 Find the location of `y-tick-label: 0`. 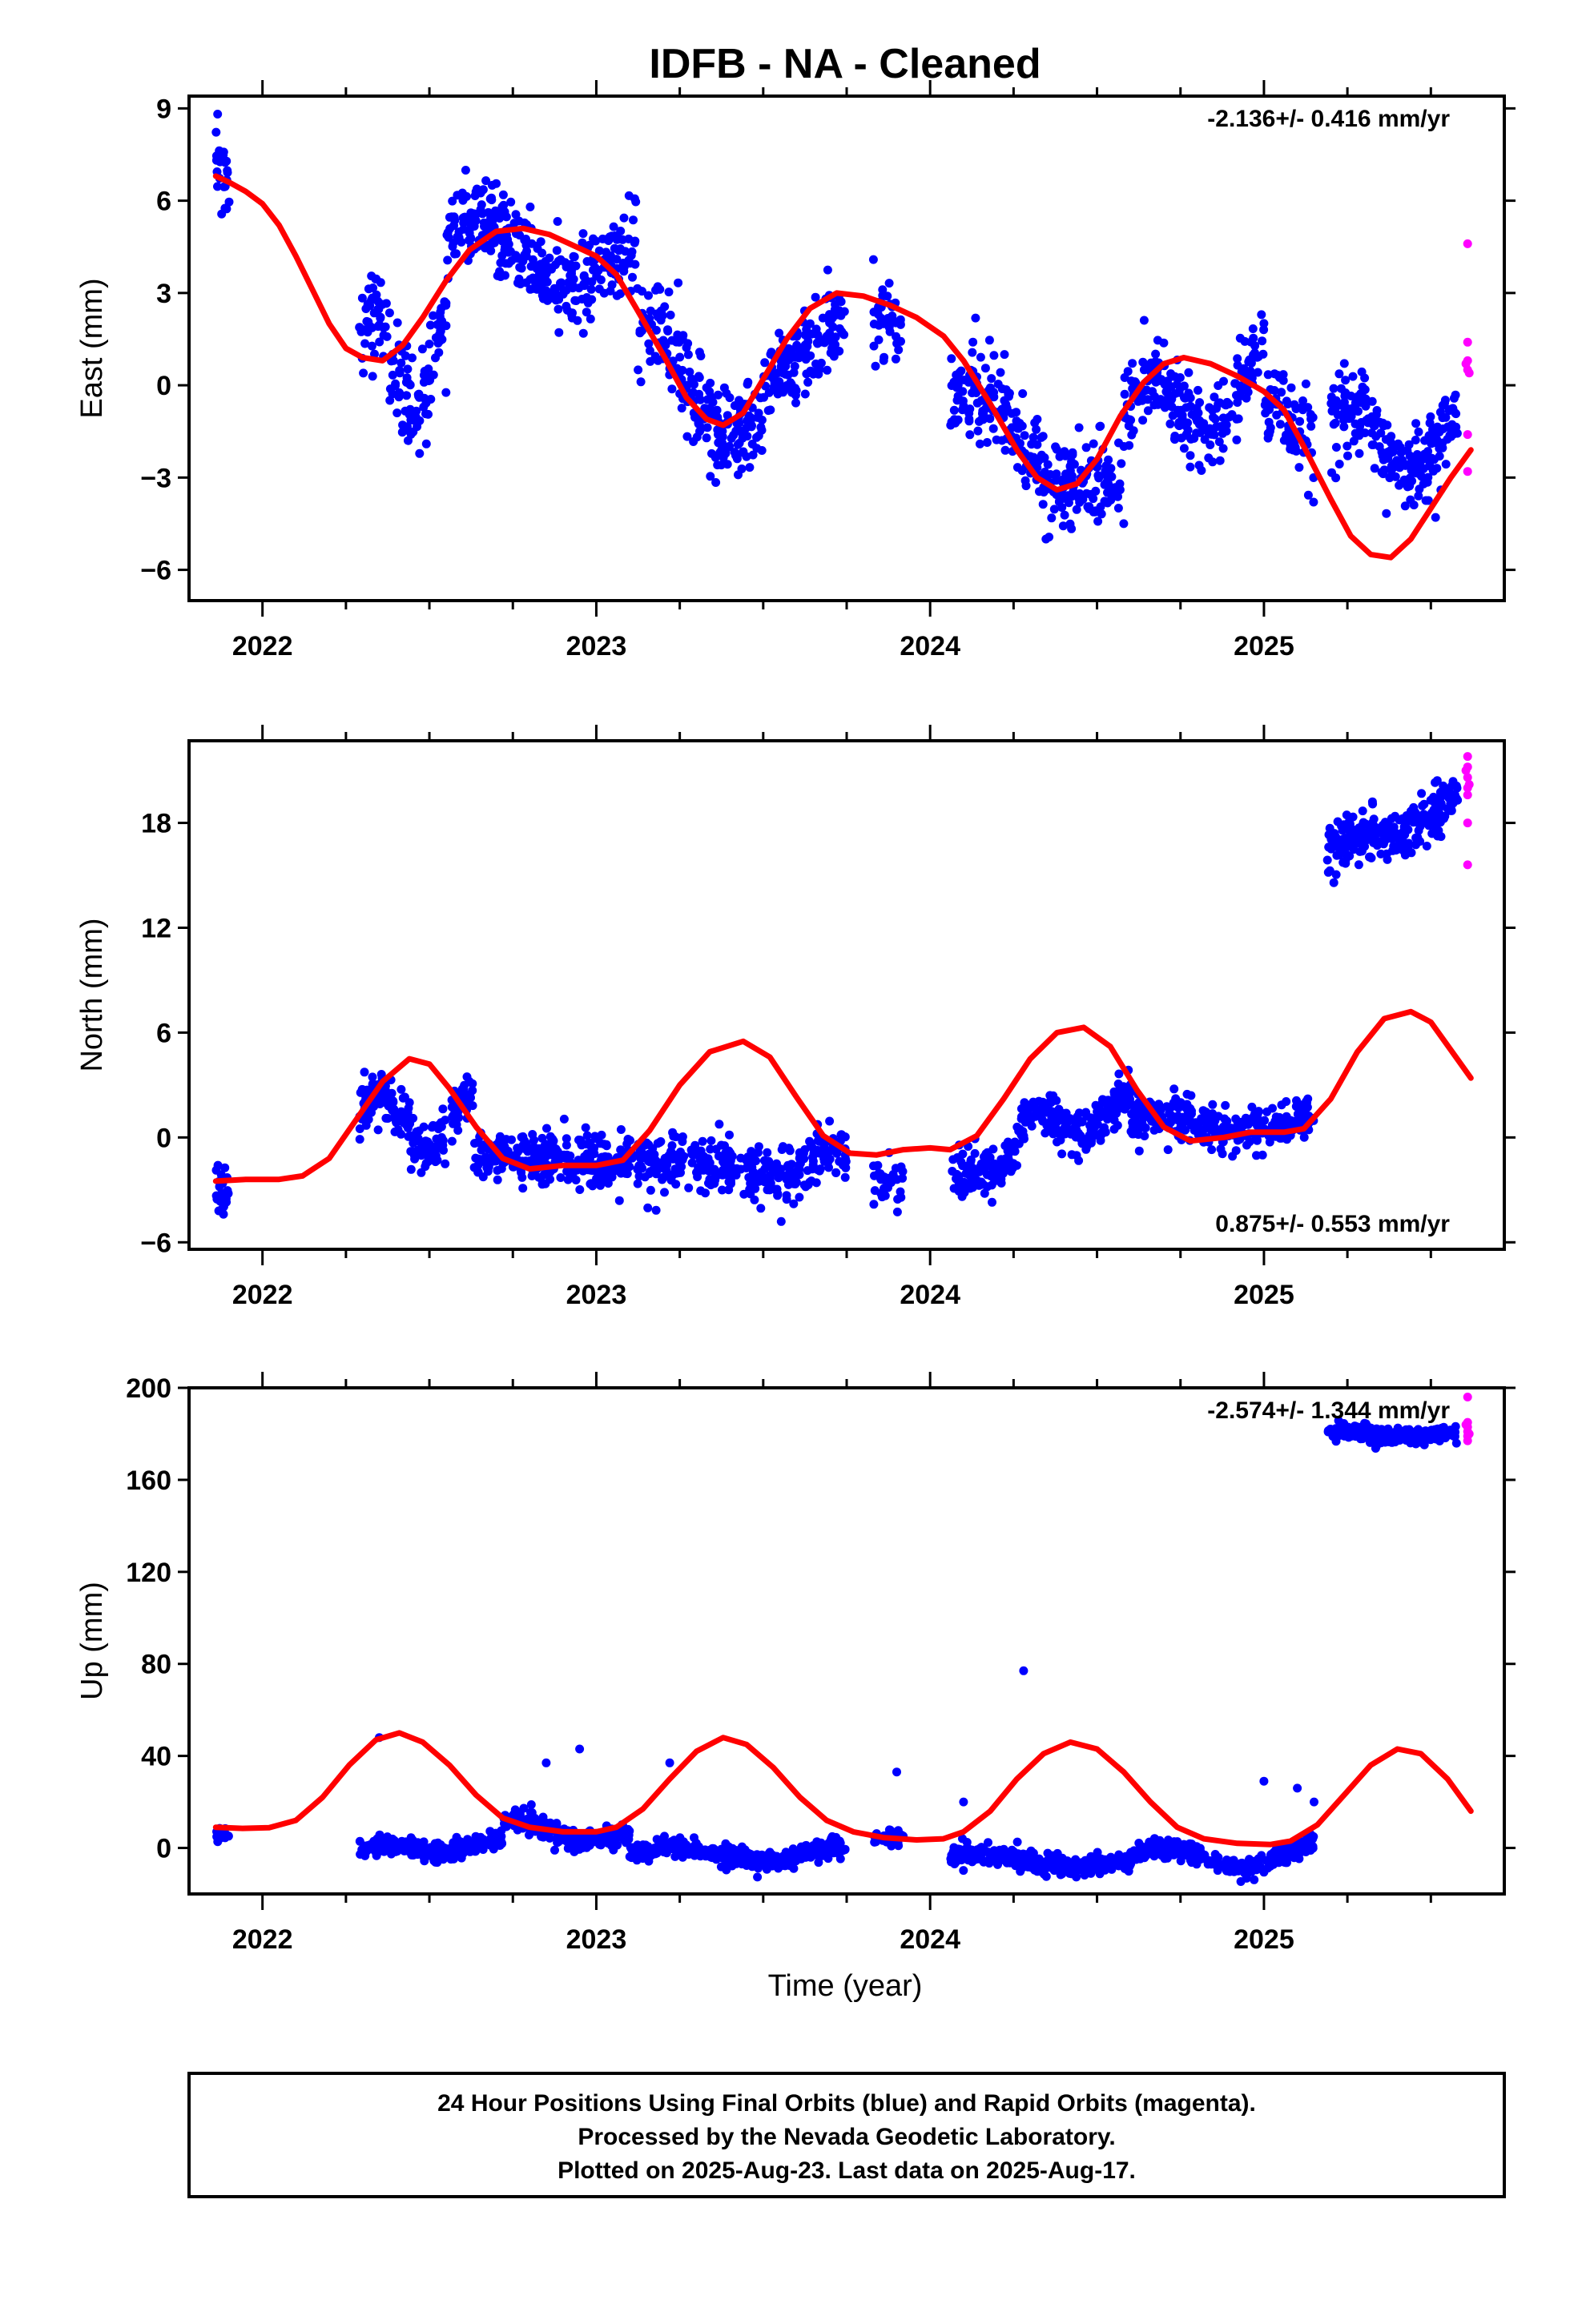

y-tick-label: 0 is located at coordinates (163, 1138).